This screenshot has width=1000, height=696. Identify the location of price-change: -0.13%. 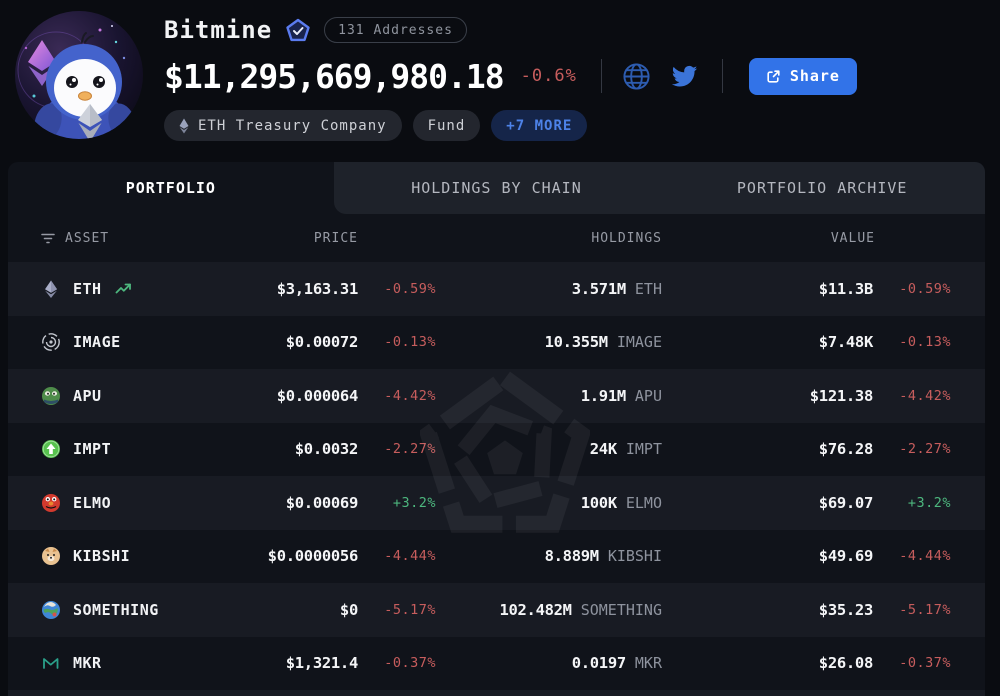
(410, 342).